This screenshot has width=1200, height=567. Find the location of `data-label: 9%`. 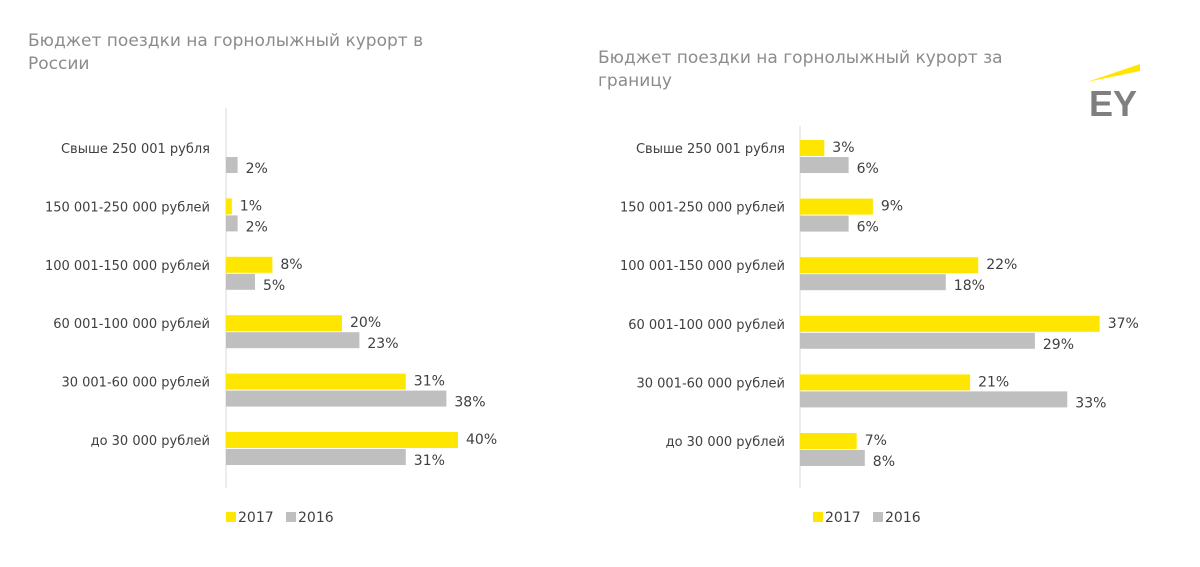

data-label: 9% is located at coordinates (892, 207).